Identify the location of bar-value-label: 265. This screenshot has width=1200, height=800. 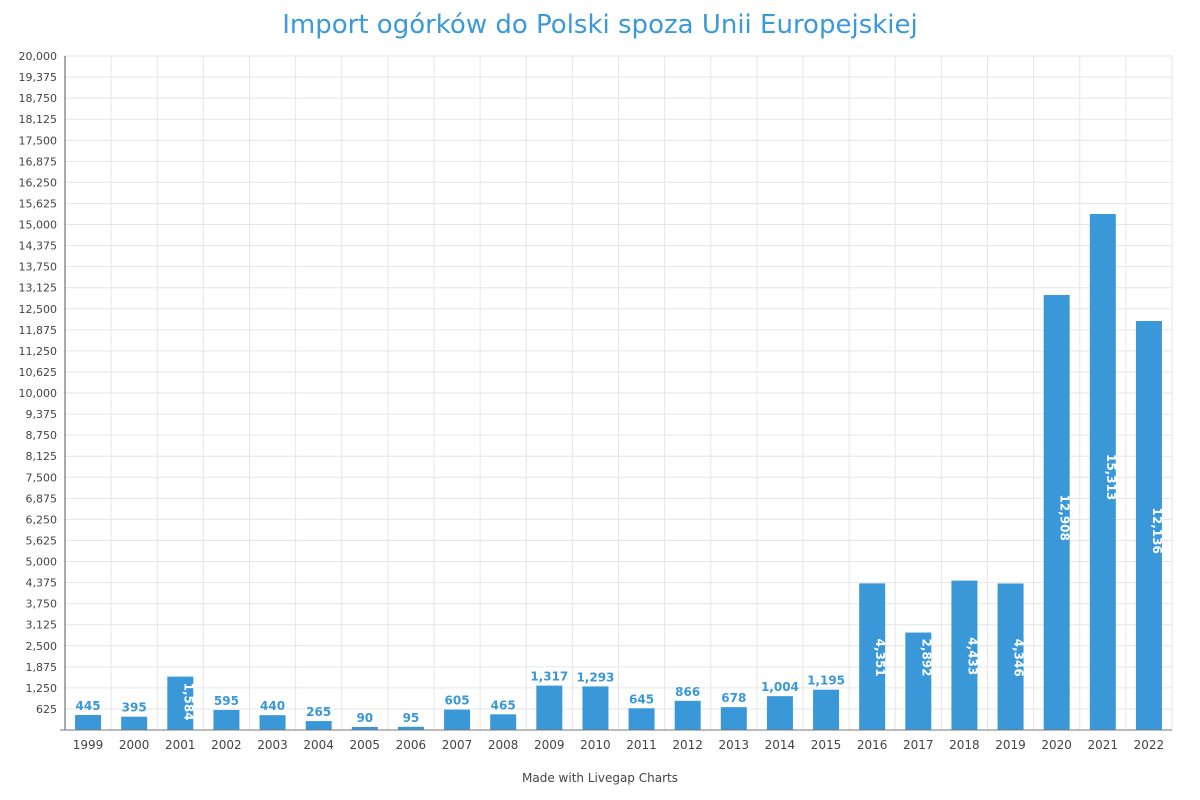
(318, 712).